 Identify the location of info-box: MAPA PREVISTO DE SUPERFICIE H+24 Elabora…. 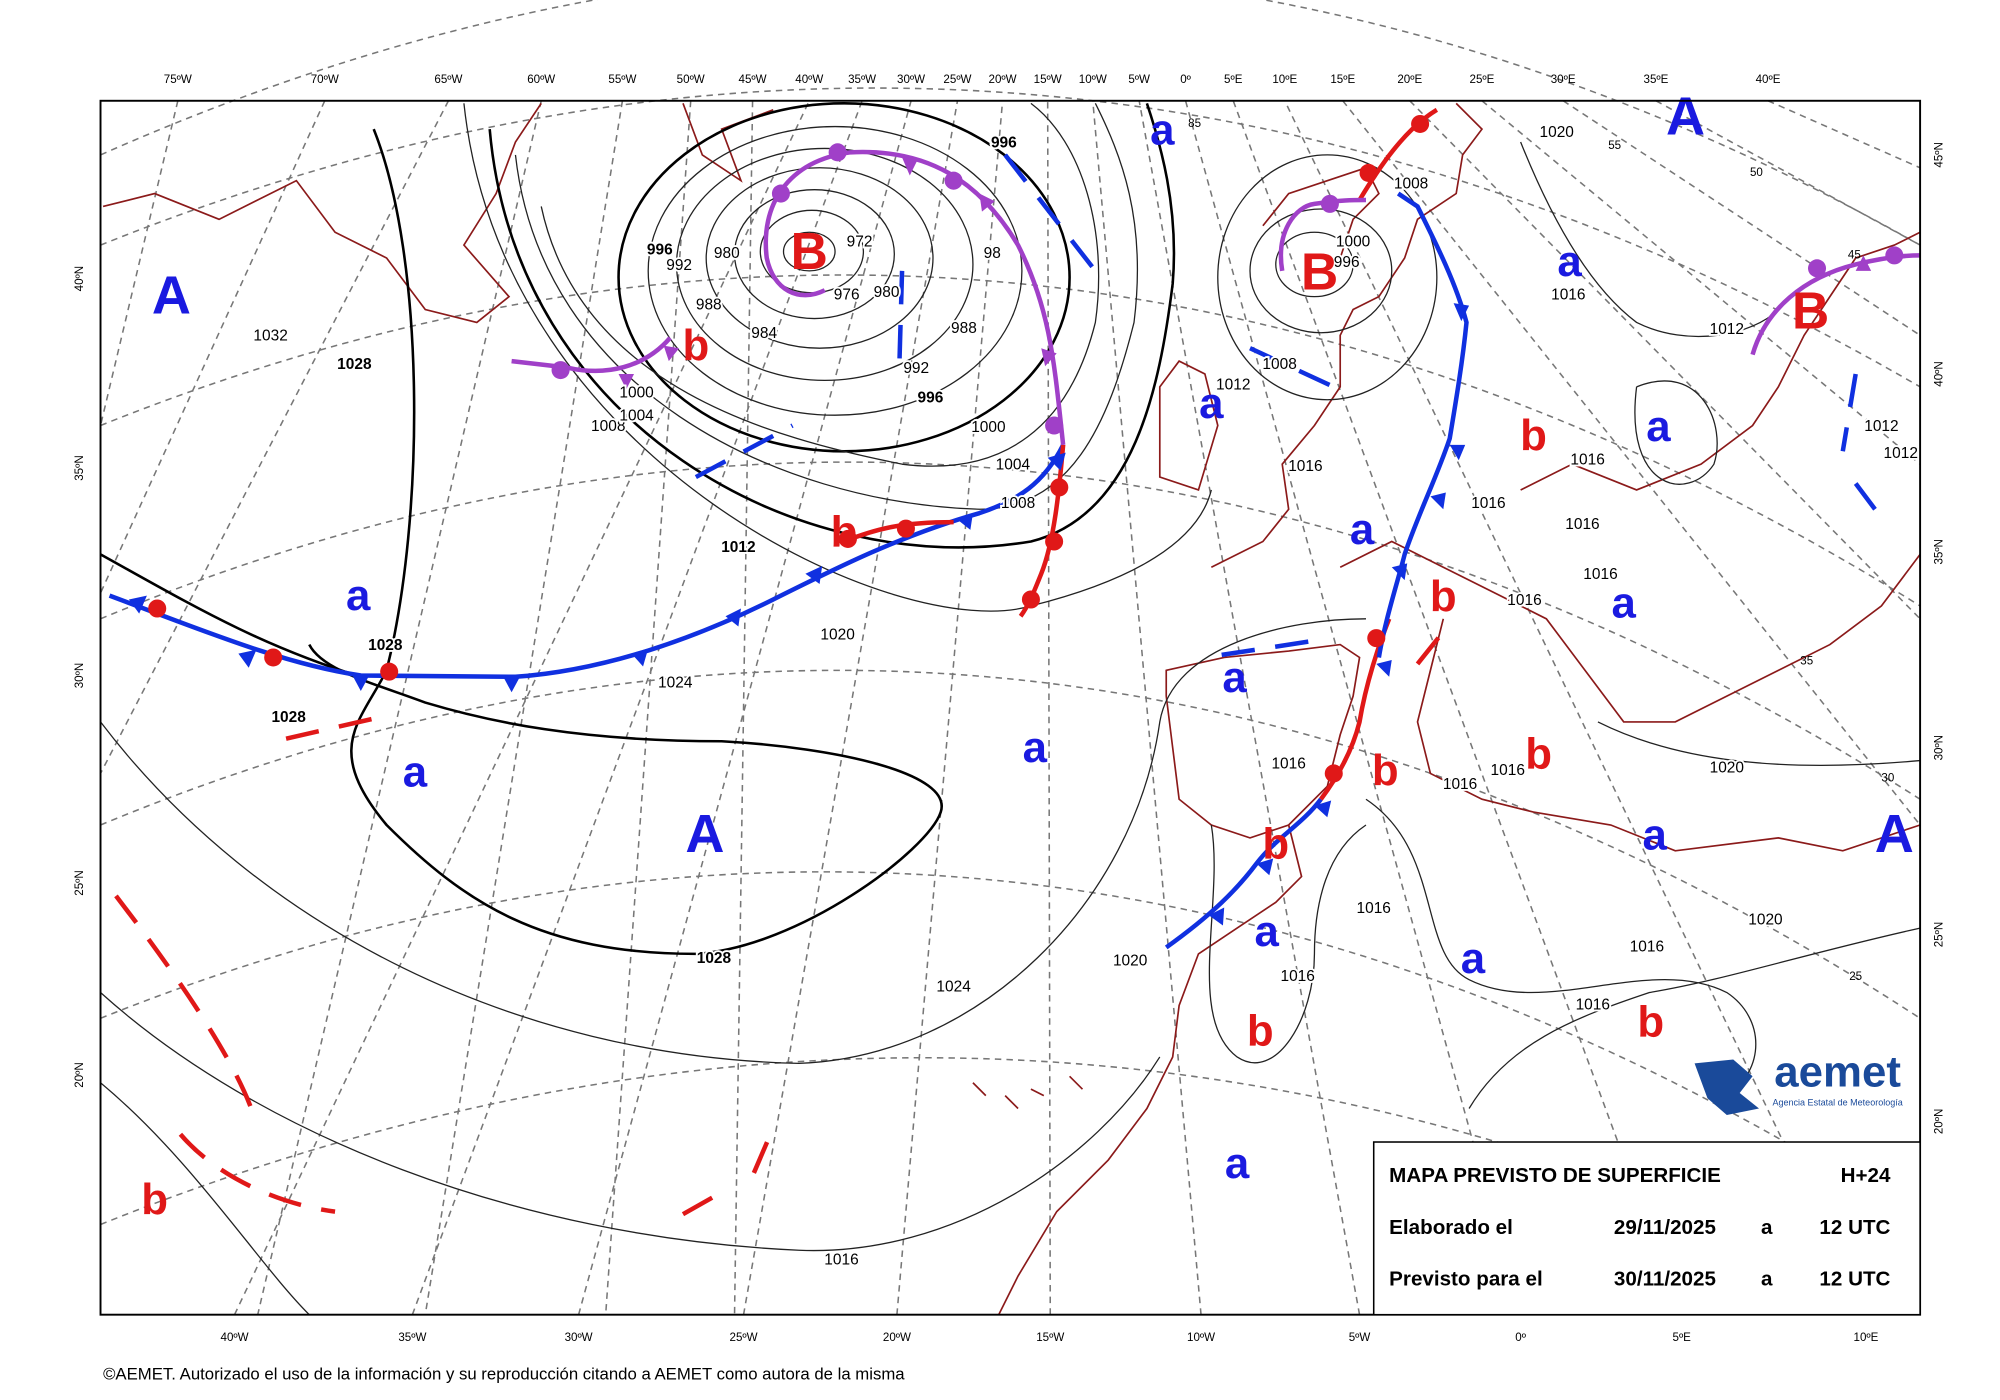
(1646, 1228).